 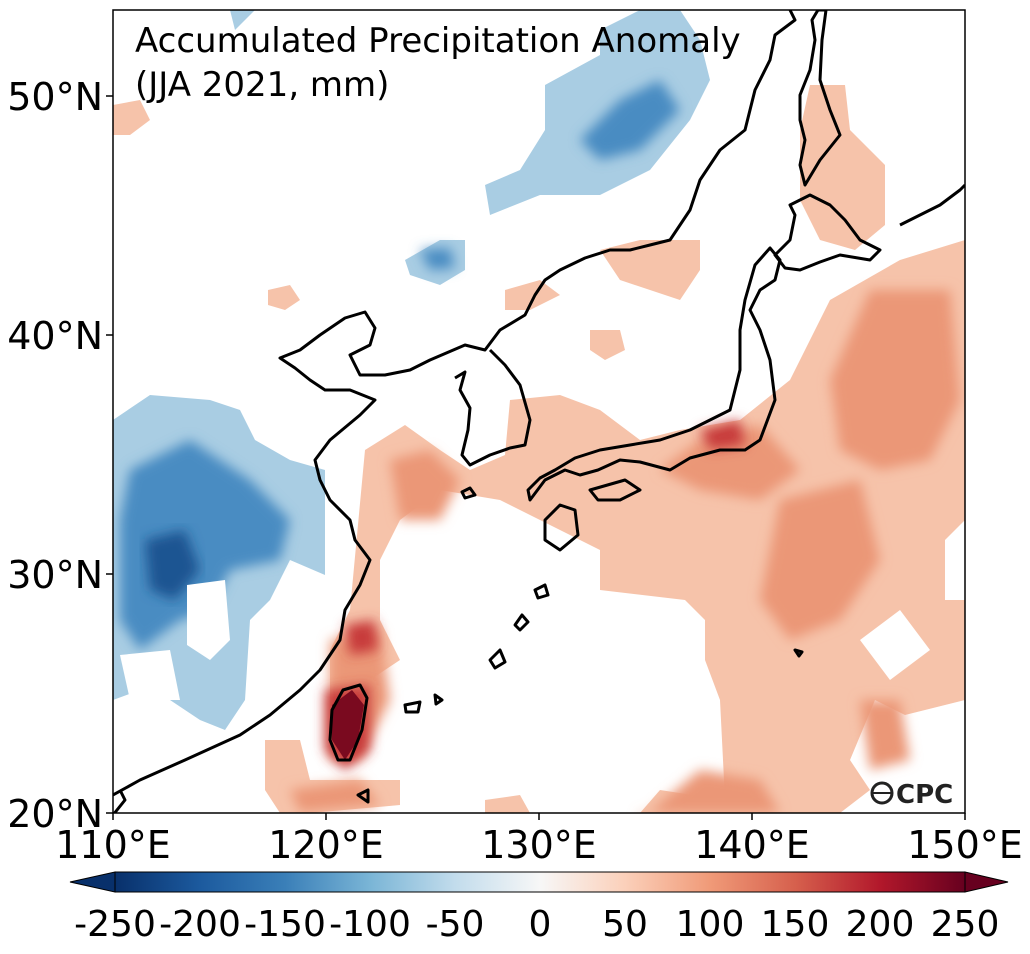 I want to click on logo-text: CPC, so click(x=924, y=795).